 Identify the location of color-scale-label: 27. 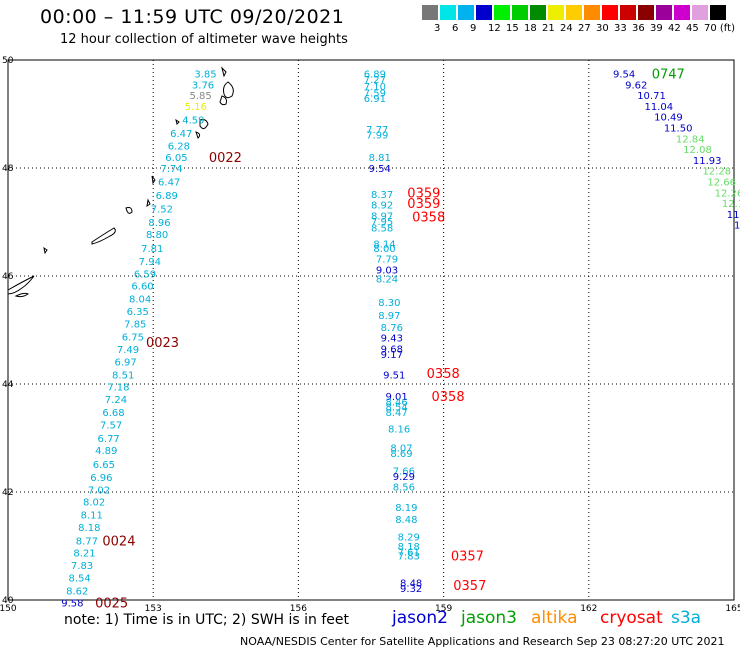
(584, 28).